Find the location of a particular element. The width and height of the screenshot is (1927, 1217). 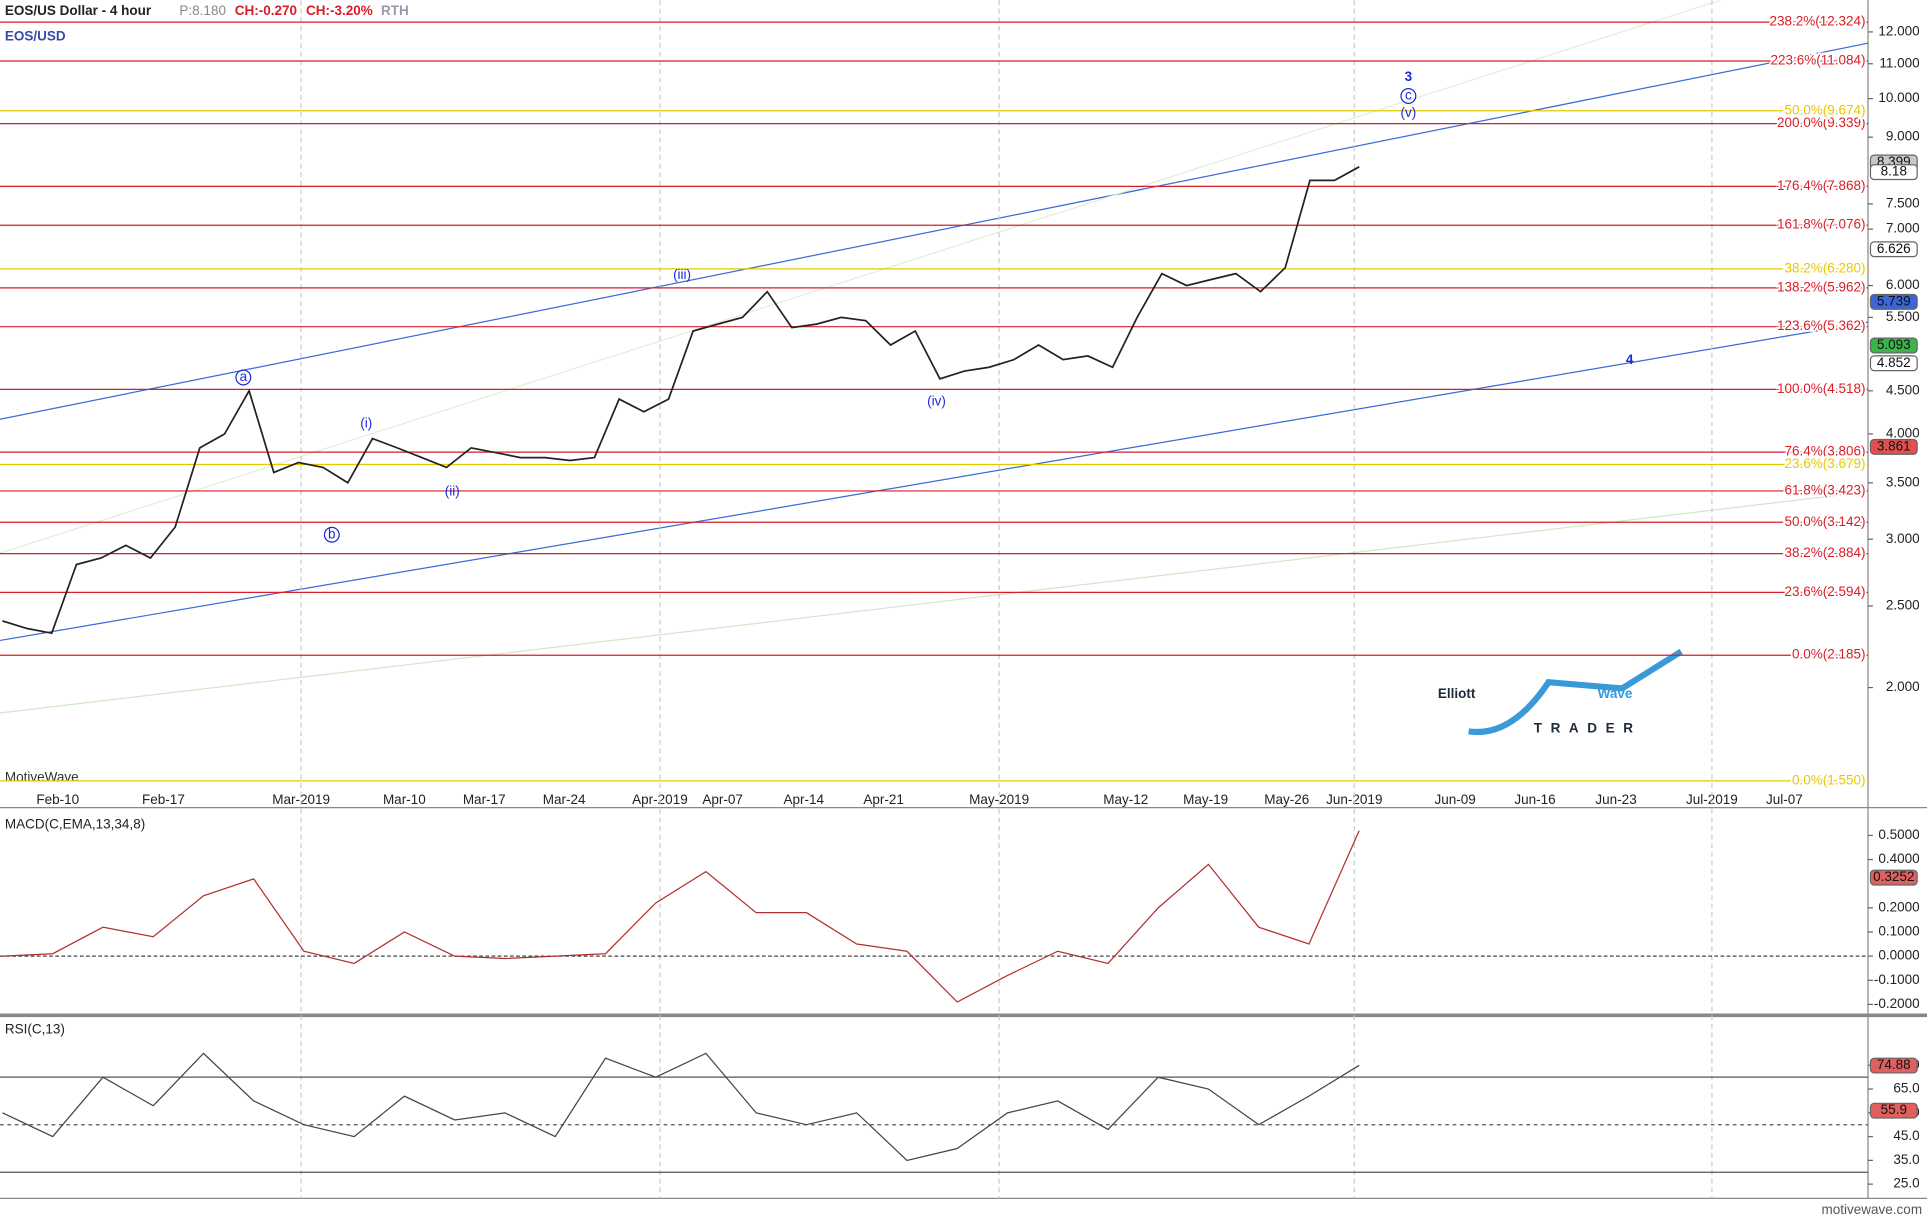

x-tick-label: Jun-2019 is located at coordinates (1354, 799).